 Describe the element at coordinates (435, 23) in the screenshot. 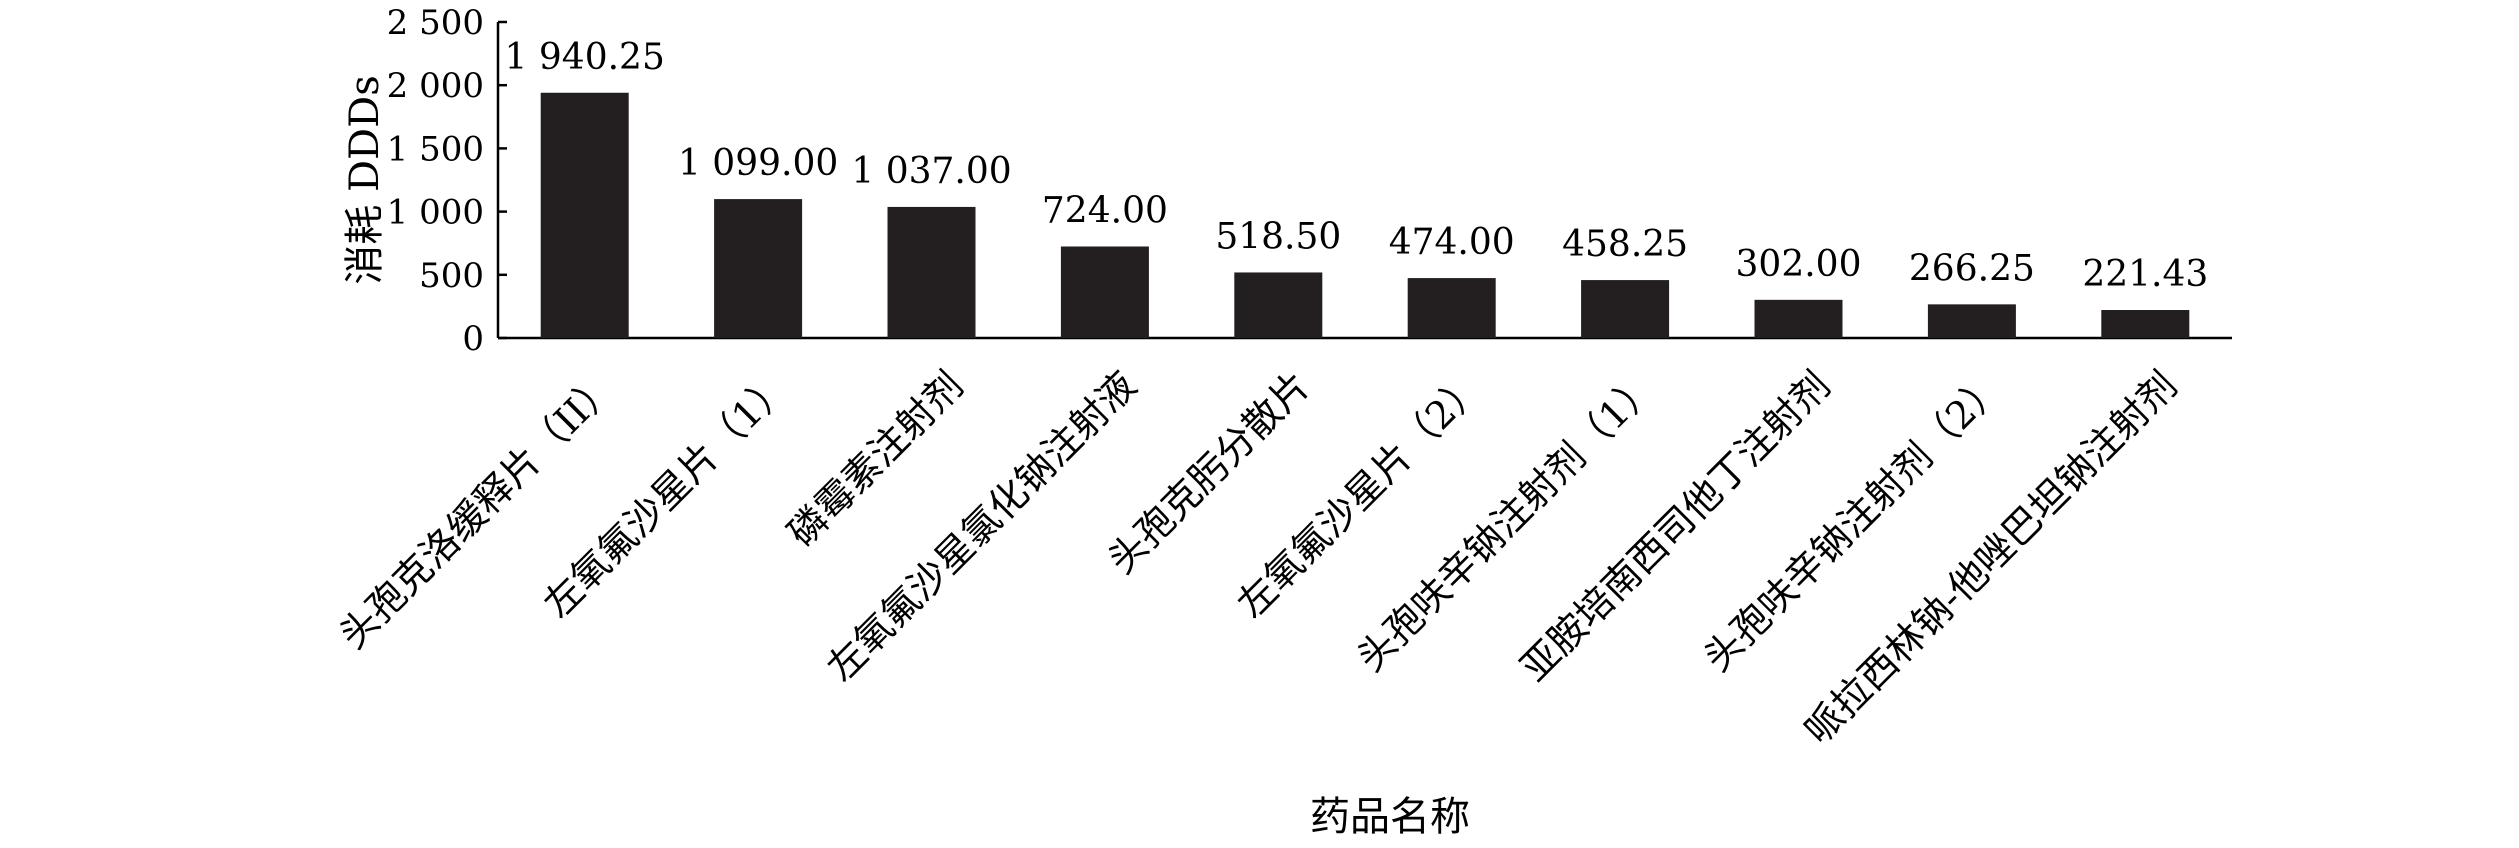

I see `y-tick-label: 2 500` at that location.